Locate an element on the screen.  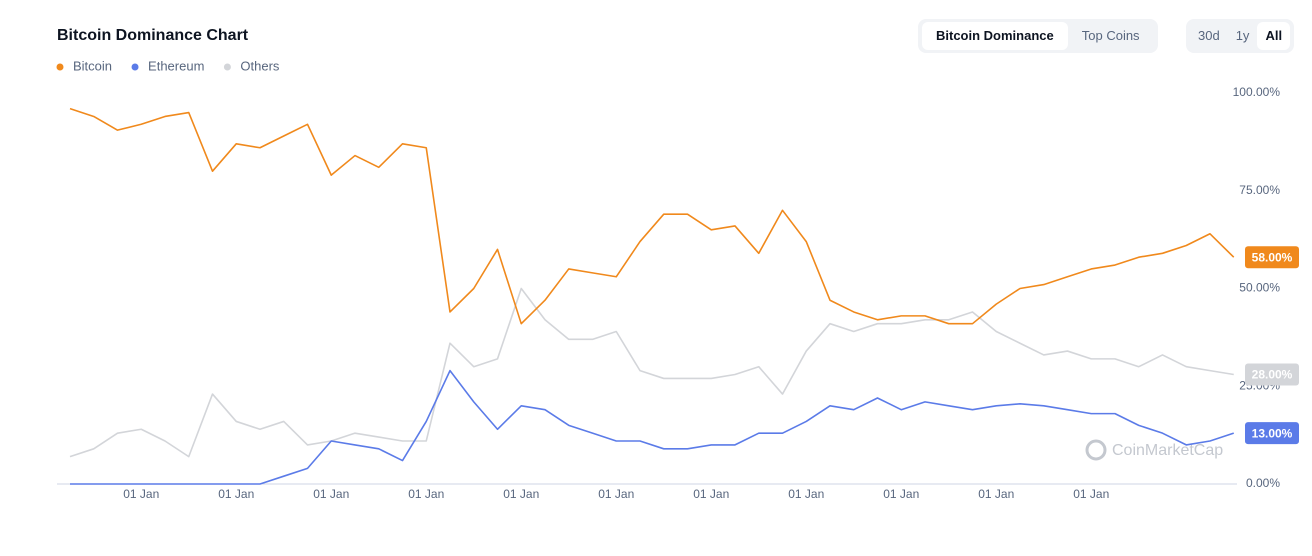
tab: Bitcoin Dominance is located at coordinates (995, 36).